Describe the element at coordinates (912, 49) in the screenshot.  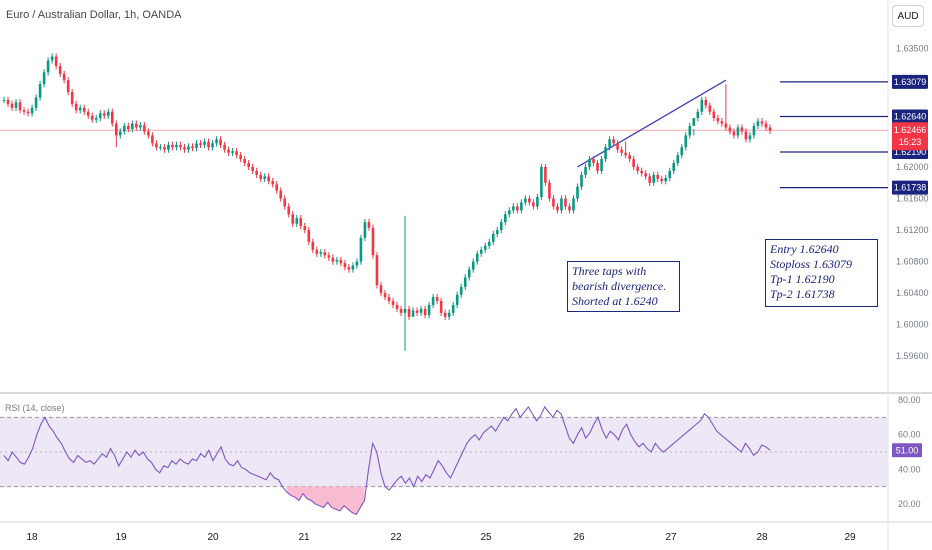
I see `price-tick-label: 1.63500` at that location.